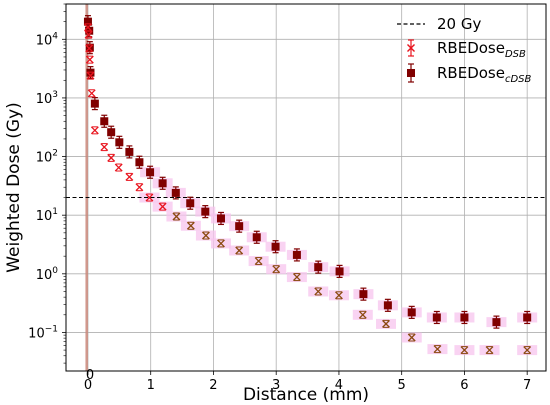 The height and width of the screenshot is (405, 550). What do you see at coordinates (55, 212) in the screenshot?
I see `y-tick-exponent: 1` at bounding box center [55, 212].